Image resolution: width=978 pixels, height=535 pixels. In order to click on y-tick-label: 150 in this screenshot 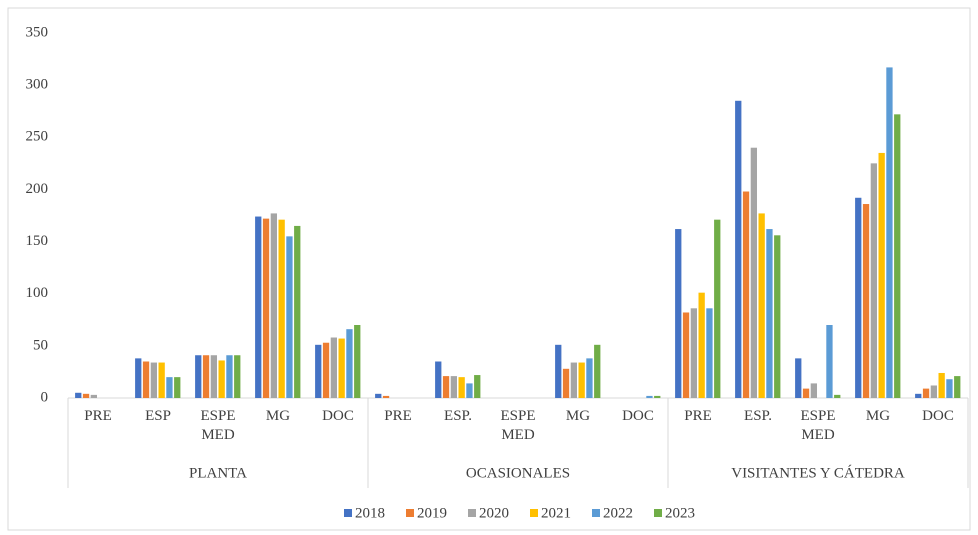, I will do `click(37, 241)`.